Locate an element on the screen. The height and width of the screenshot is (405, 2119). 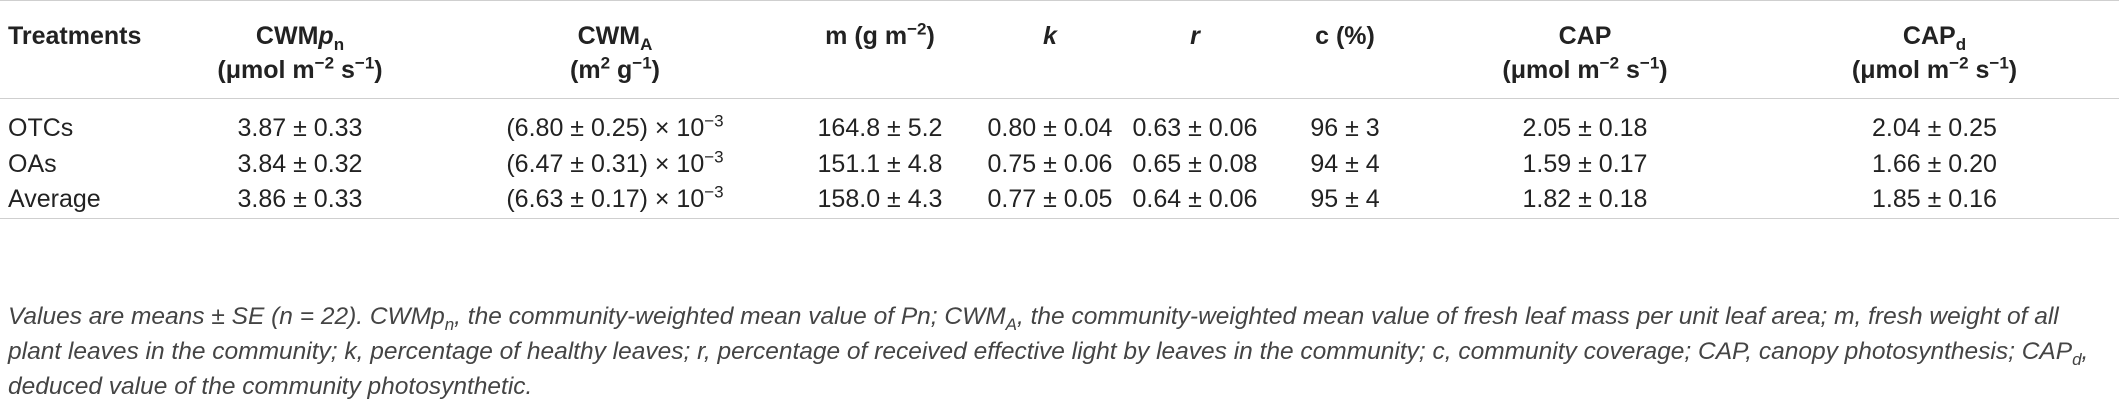
cell-capd: 1.85 ± 0.16 is located at coordinates (1934, 200).